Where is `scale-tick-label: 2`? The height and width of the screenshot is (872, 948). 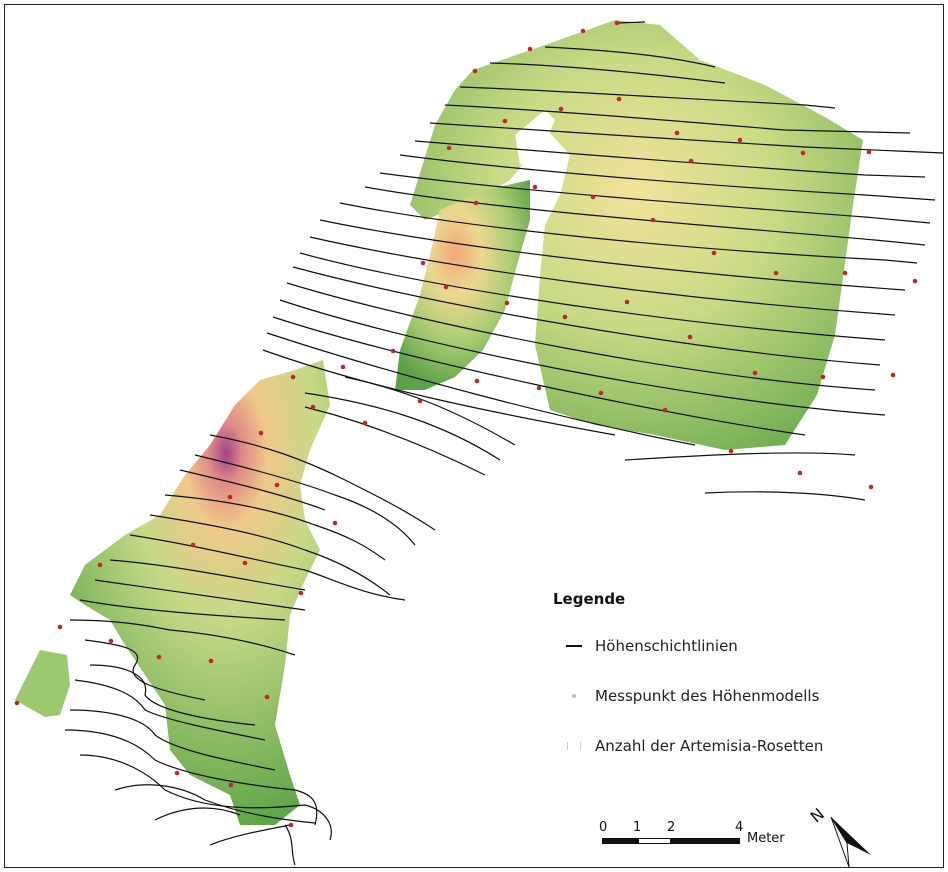
scale-tick-label: 2 is located at coordinates (671, 827).